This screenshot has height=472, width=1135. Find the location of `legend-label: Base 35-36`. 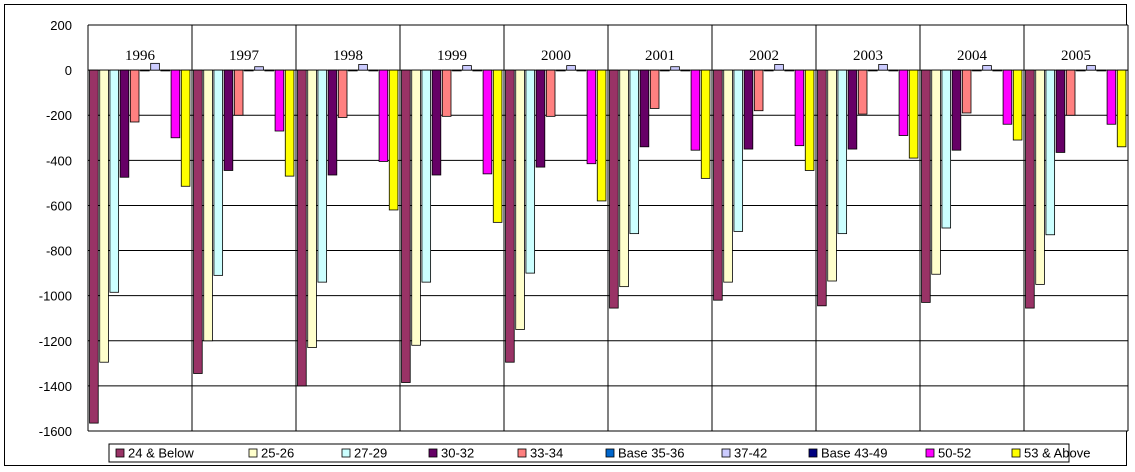

legend-label: Base 35-36 is located at coordinates (651, 453).